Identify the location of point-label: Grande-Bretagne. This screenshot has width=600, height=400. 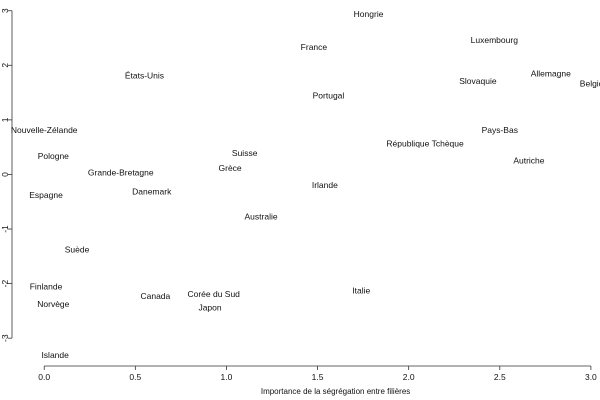
(121, 173).